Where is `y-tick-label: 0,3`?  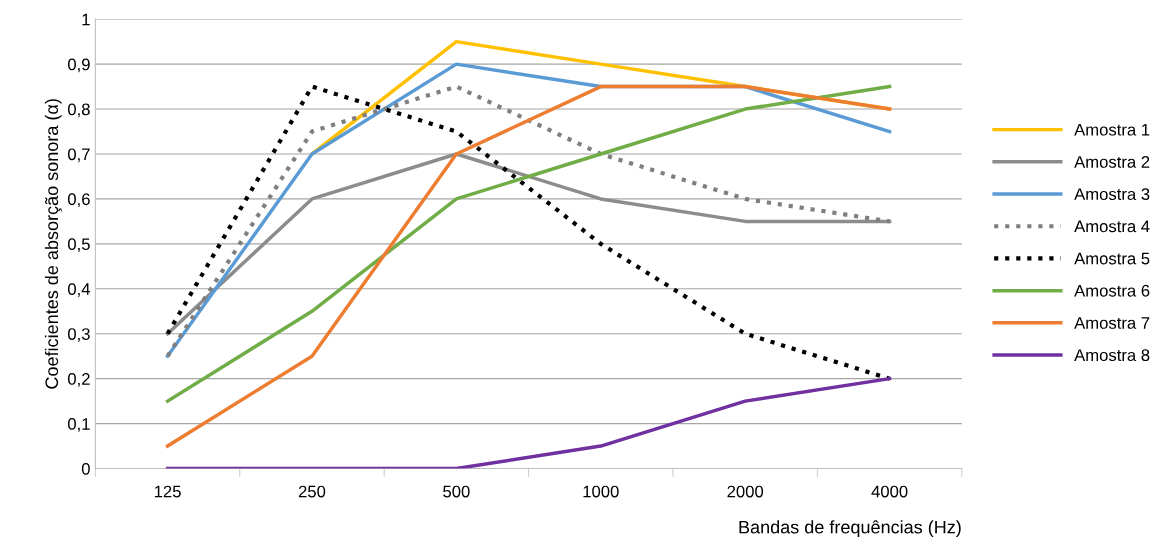 y-tick-label: 0,3 is located at coordinates (78, 335).